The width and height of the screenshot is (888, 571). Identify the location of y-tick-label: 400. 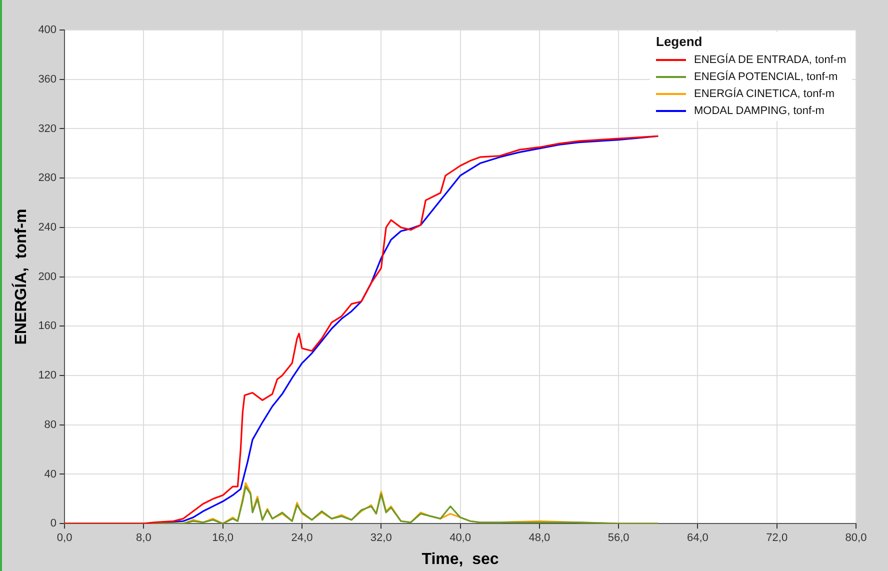
(47, 30).